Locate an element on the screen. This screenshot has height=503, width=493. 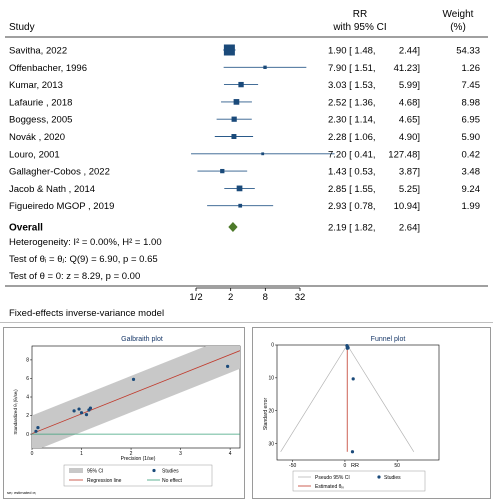
study-name: Boggess, 2005 is located at coordinates (40, 120).